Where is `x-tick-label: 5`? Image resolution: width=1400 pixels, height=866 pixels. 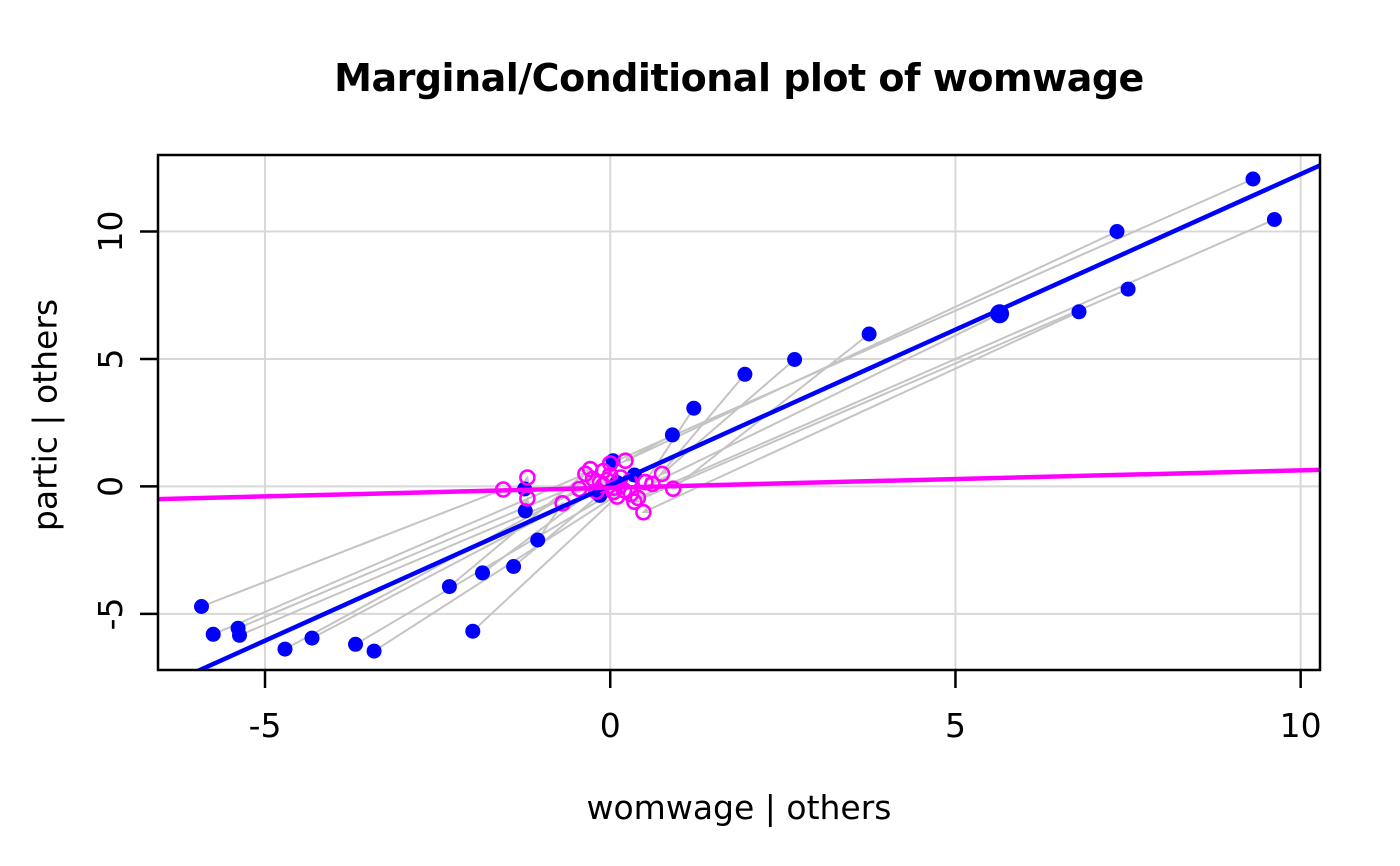 x-tick-label: 5 is located at coordinates (955, 725).